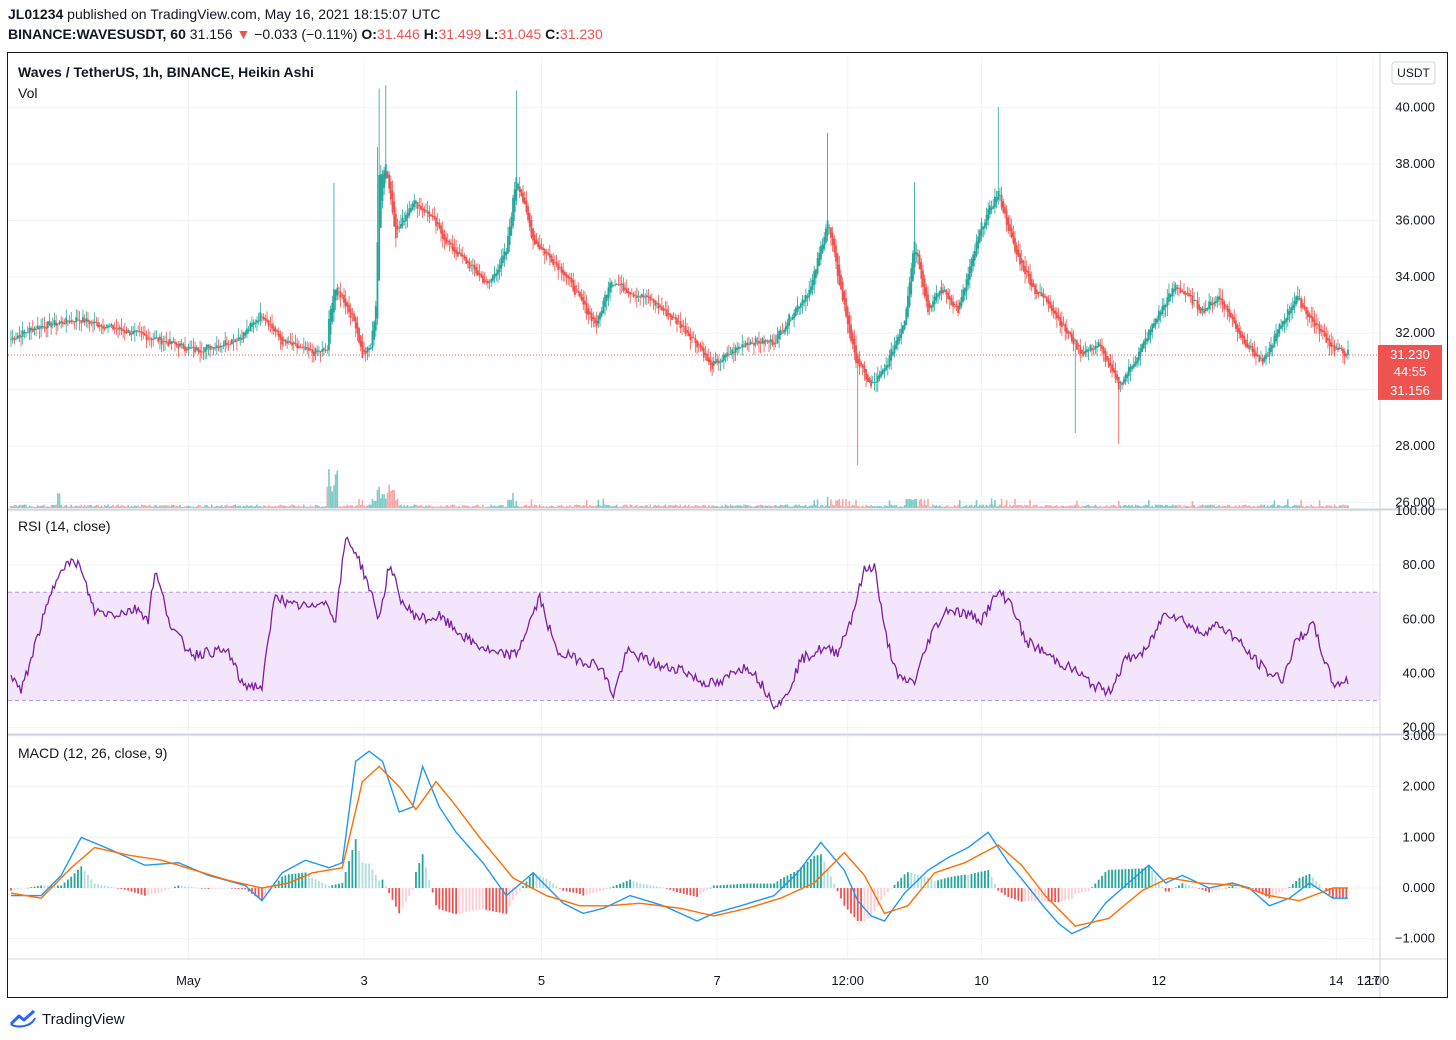 Image resolution: width=1456 pixels, height=1040 pixels. I want to click on tradingview-brand: TradingView, so click(83, 1019).